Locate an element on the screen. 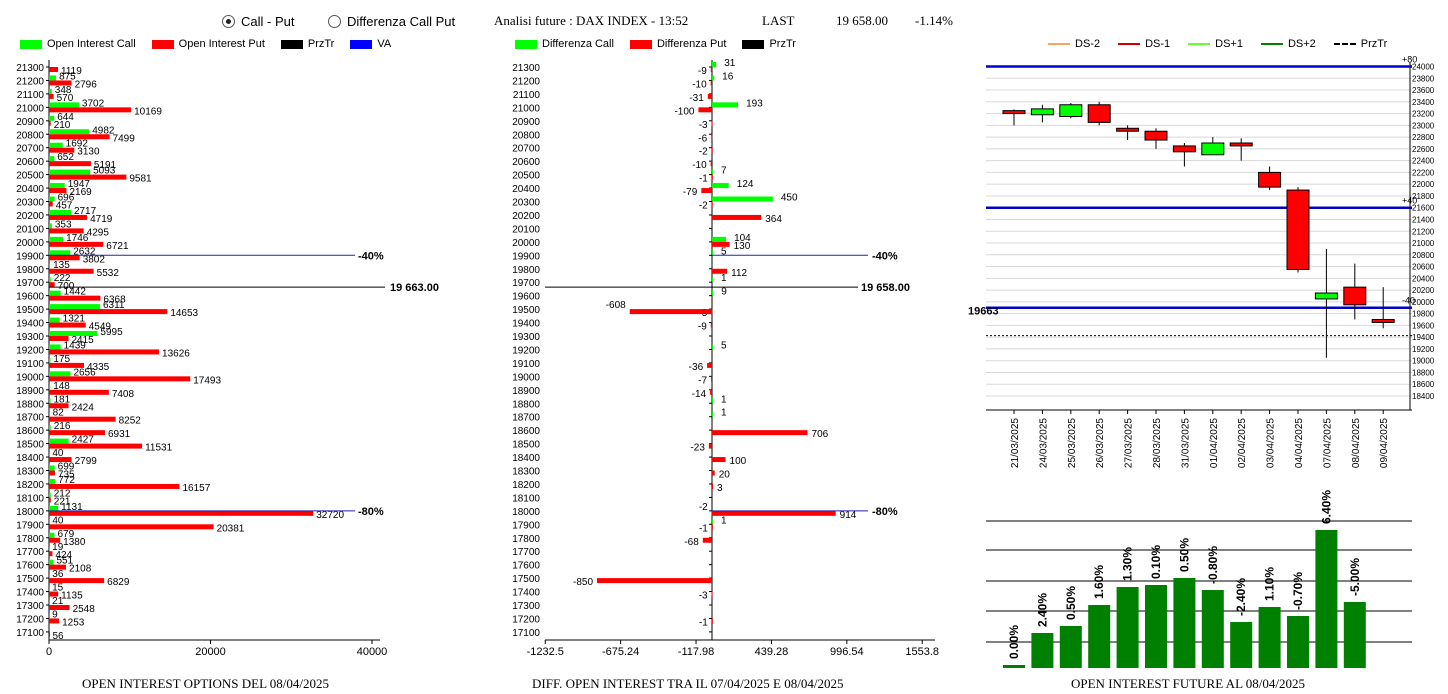 Image resolution: width=1448 pixels, height=694 pixels. y-tick-label: 18300 is located at coordinates (526, 472).